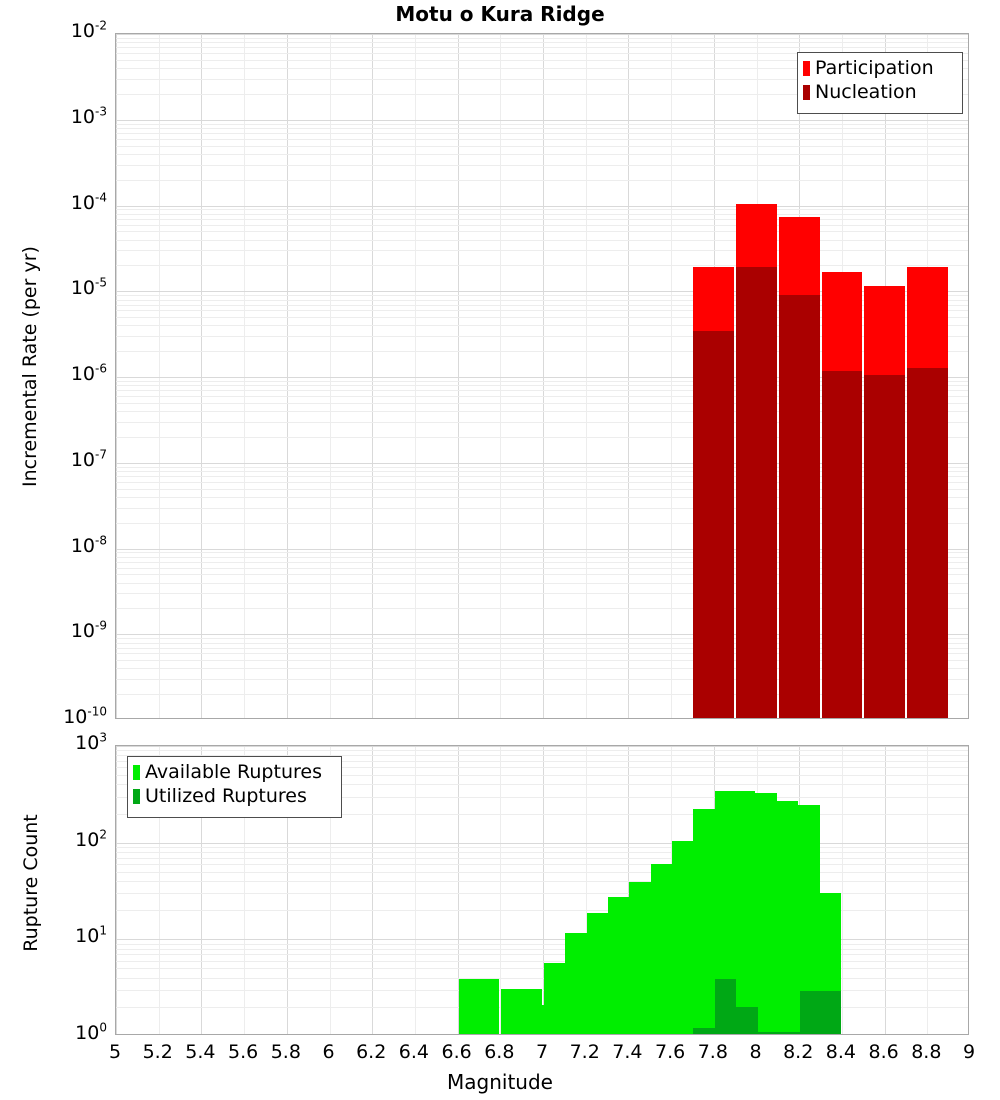 This screenshot has height=1100, width=1000. I want to click on legend-item: Utilized Ruptures, so click(233, 796).